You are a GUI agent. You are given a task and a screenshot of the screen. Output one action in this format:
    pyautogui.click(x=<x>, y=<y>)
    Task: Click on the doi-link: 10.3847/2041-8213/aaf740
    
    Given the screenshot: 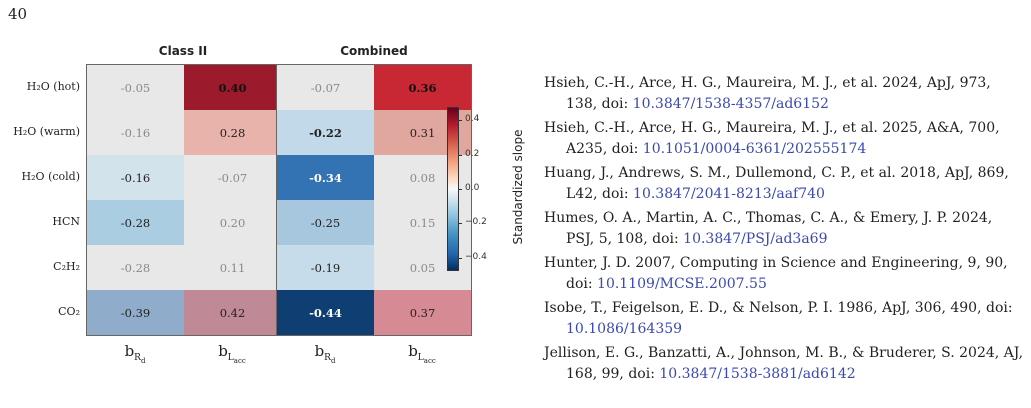 What is the action you would take?
    pyautogui.click(x=729, y=194)
    